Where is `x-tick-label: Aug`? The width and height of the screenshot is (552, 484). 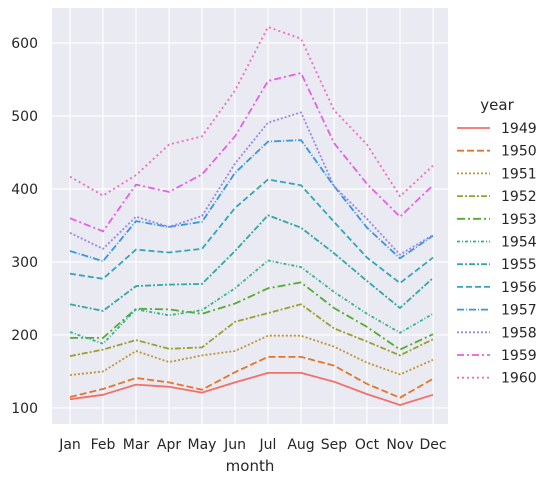
x-tick-label: Aug is located at coordinates (300, 445).